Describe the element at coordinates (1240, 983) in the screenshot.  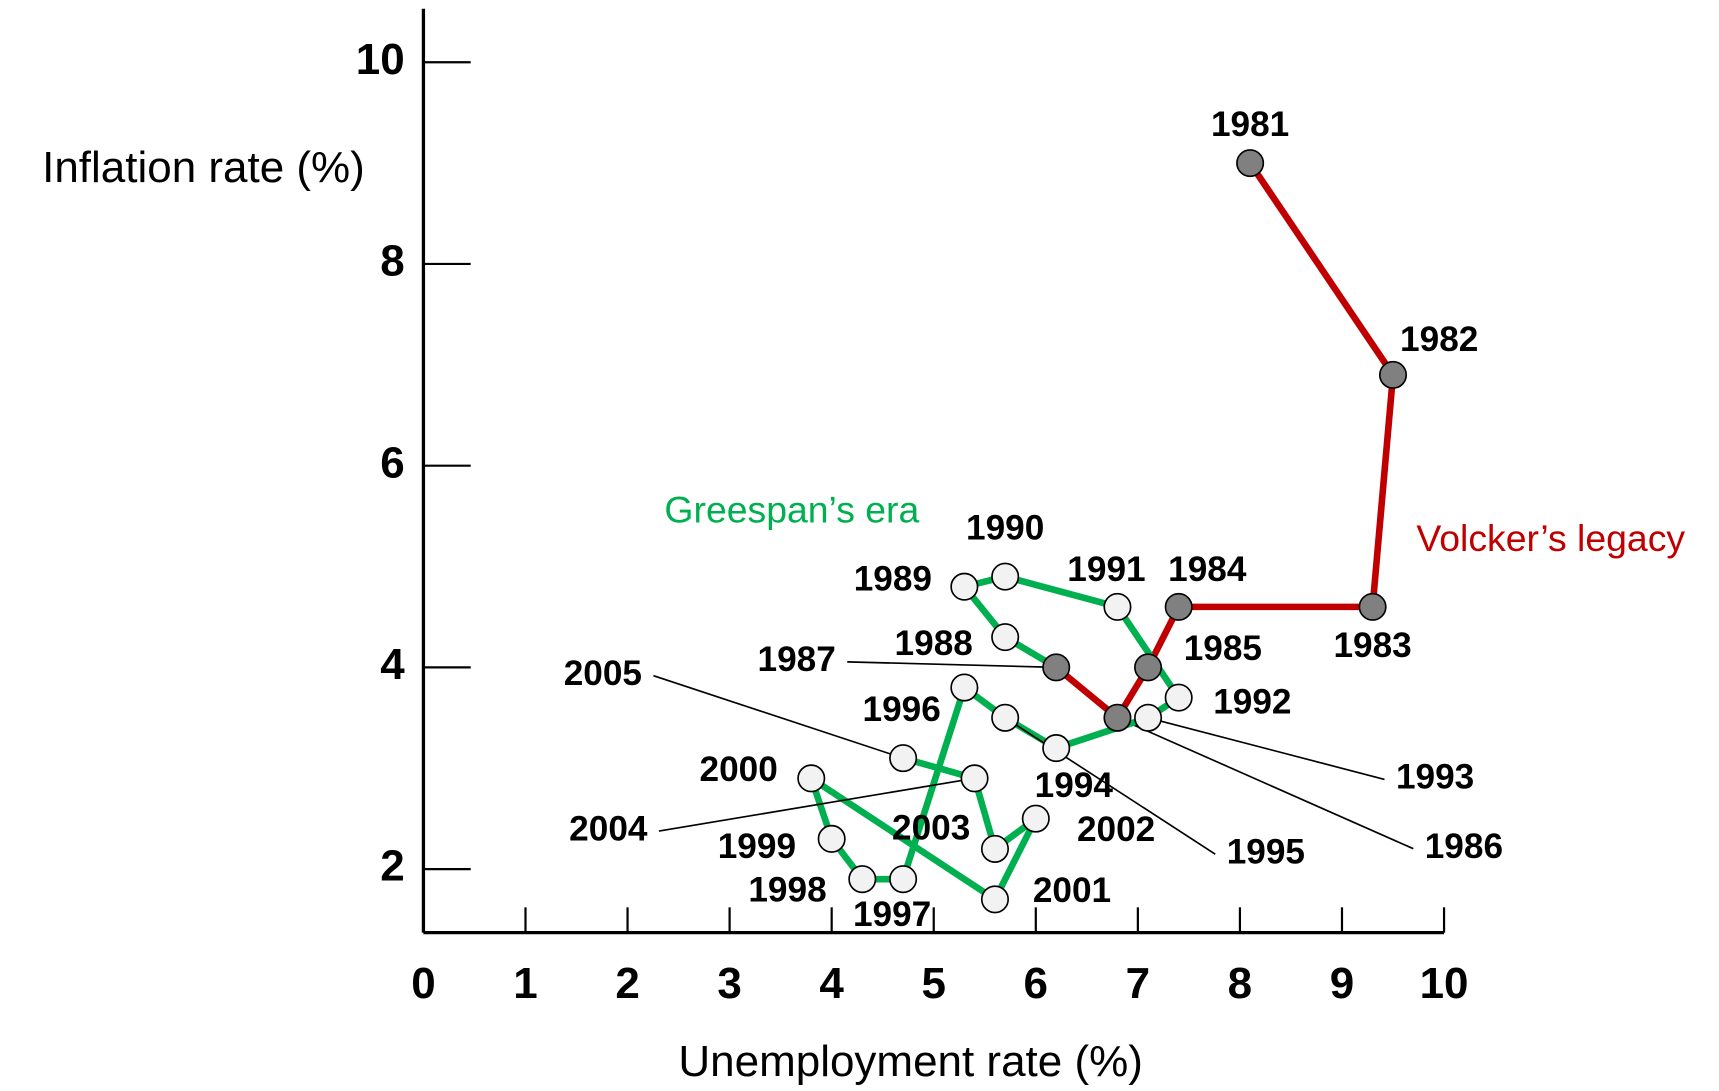
I see `x-tick-label: 8` at that location.